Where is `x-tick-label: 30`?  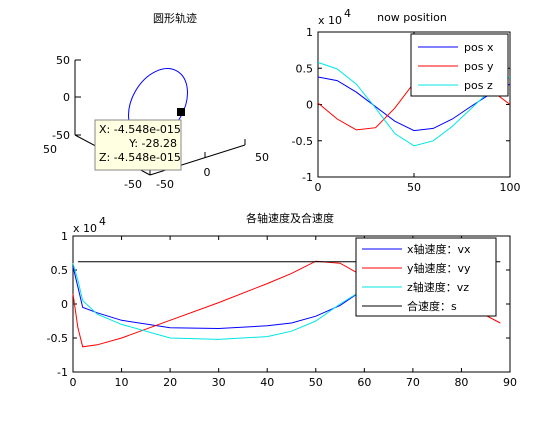 x-tick-label: 30 is located at coordinates (219, 382).